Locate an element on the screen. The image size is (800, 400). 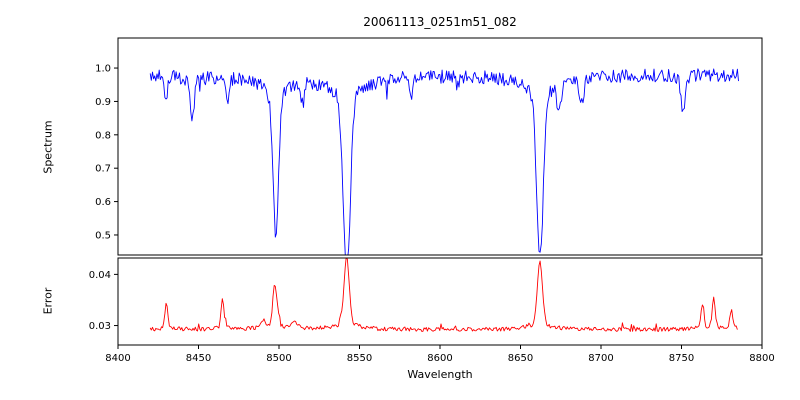
svg-text: 8450 is located at coordinates (198, 358).